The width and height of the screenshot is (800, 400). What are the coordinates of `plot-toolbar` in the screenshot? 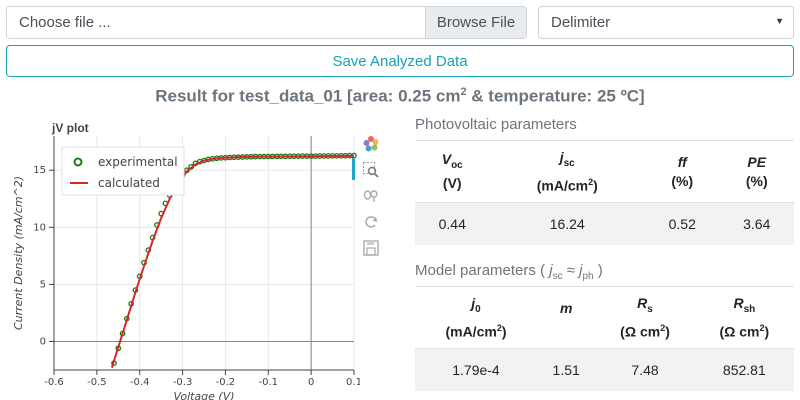 It's located at (371, 199).